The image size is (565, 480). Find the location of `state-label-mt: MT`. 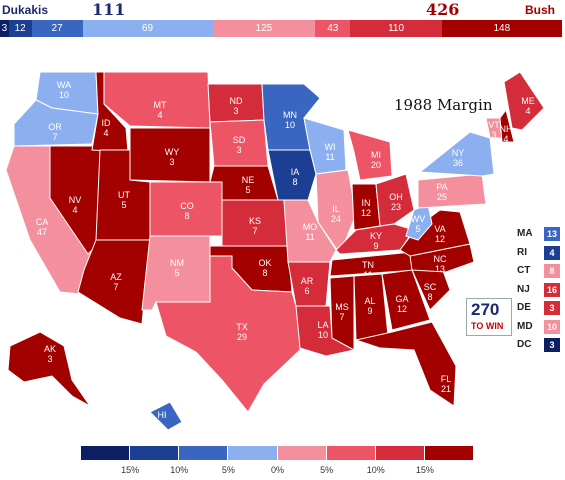

state-label-mt: MT is located at coordinates (160, 105).